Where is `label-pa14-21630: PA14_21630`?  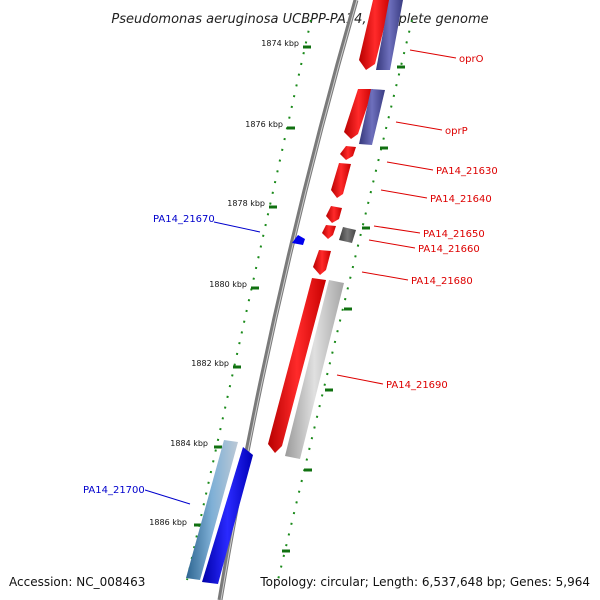 label-pa14-21630: PA14_21630 is located at coordinates (467, 171).